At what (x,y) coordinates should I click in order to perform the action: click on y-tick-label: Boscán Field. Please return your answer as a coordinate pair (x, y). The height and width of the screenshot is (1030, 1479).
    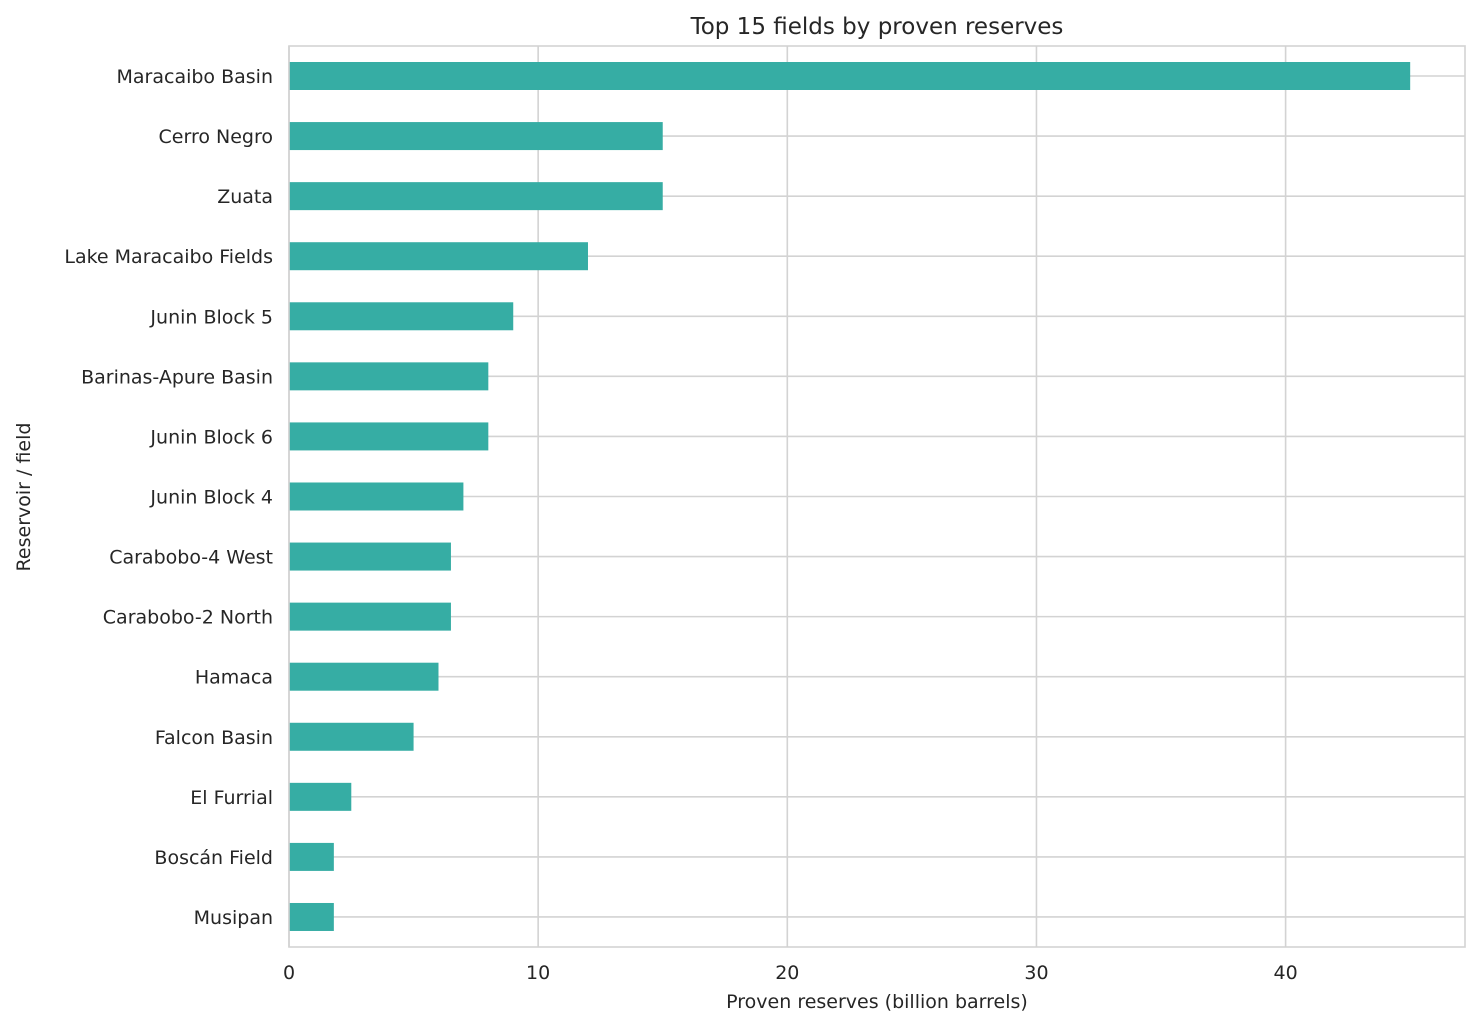
    Looking at the image, I should click on (213, 858).